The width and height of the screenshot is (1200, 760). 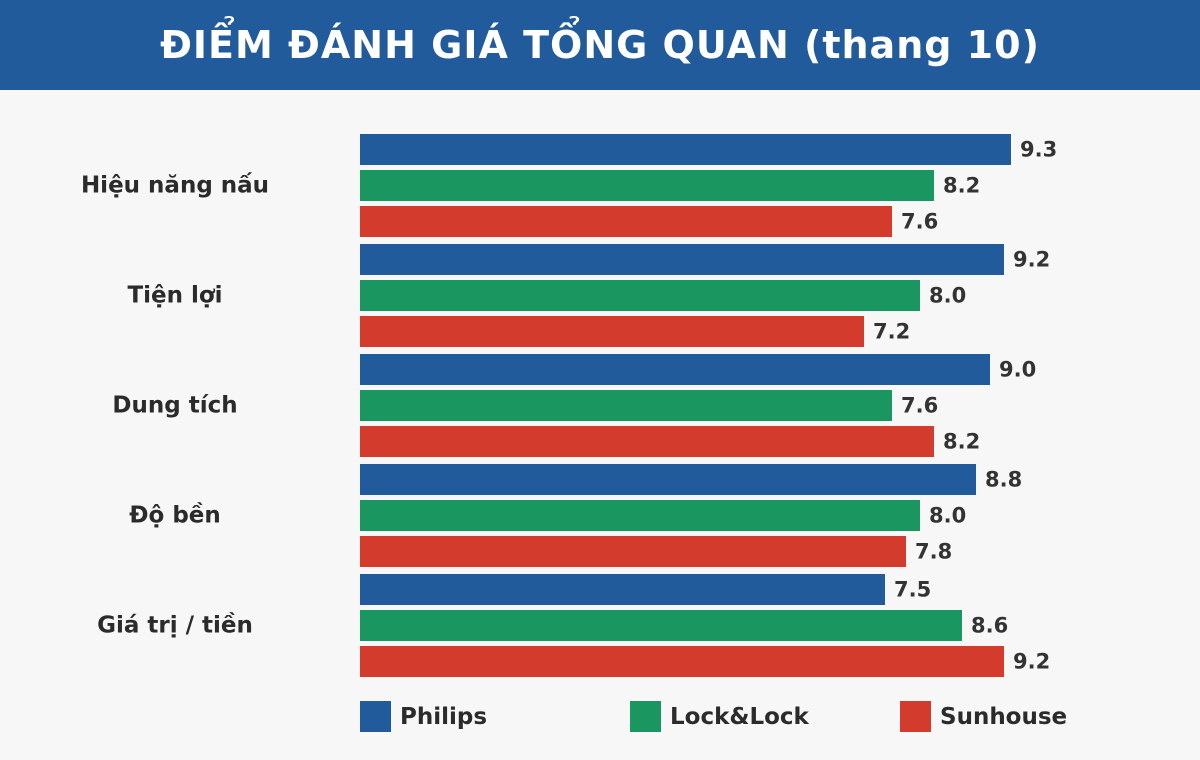 I want to click on category-label: Tiện lợi, so click(x=174, y=296).